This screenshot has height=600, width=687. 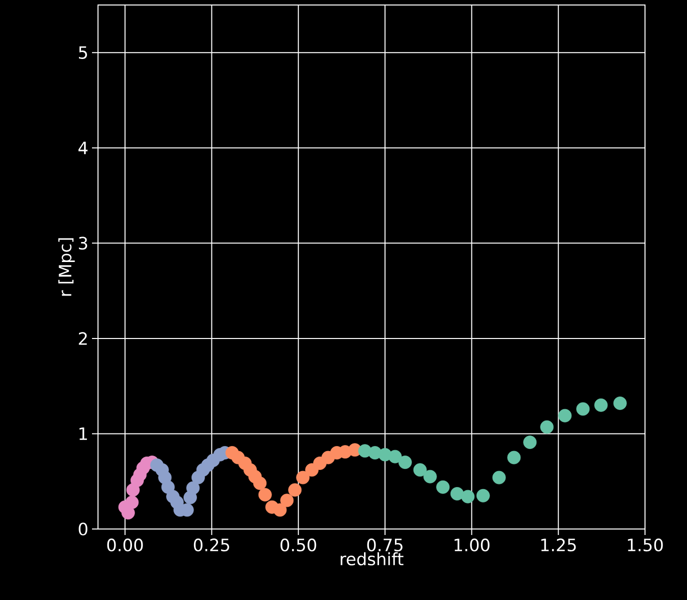 What do you see at coordinates (82, 52) in the screenshot?
I see `y-tick-label: 5` at bounding box center [82, 52].